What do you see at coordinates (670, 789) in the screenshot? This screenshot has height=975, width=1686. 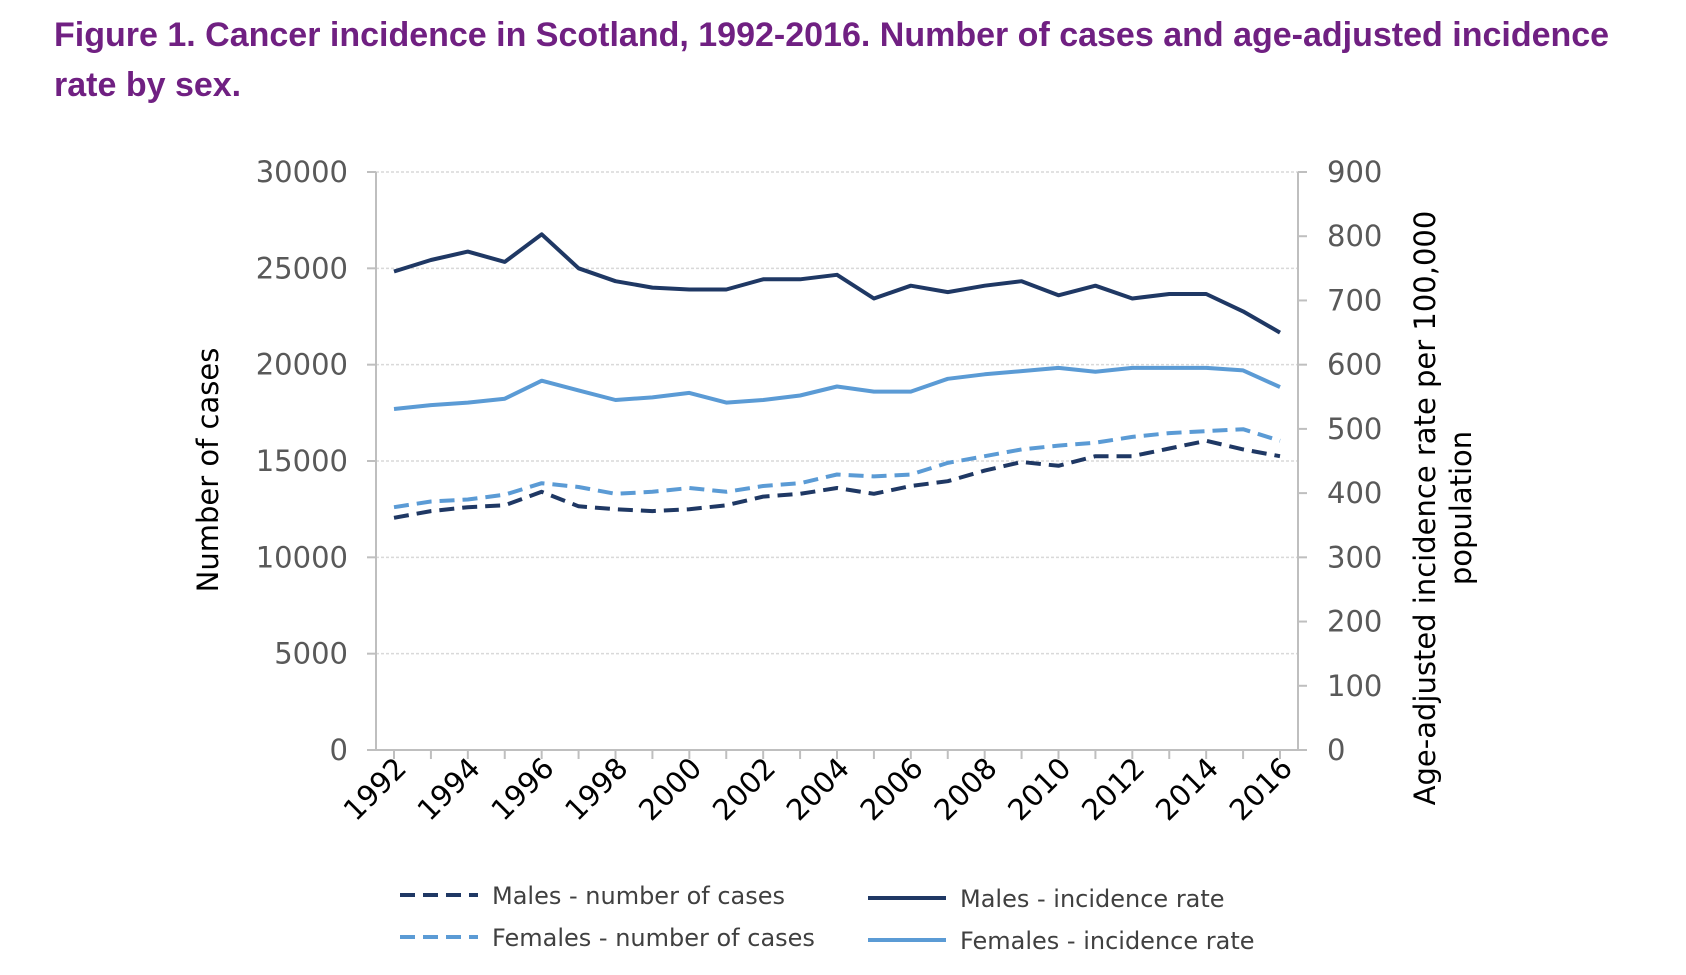 I see `x-tick-label: 2000` at bounding box center [670, 789].